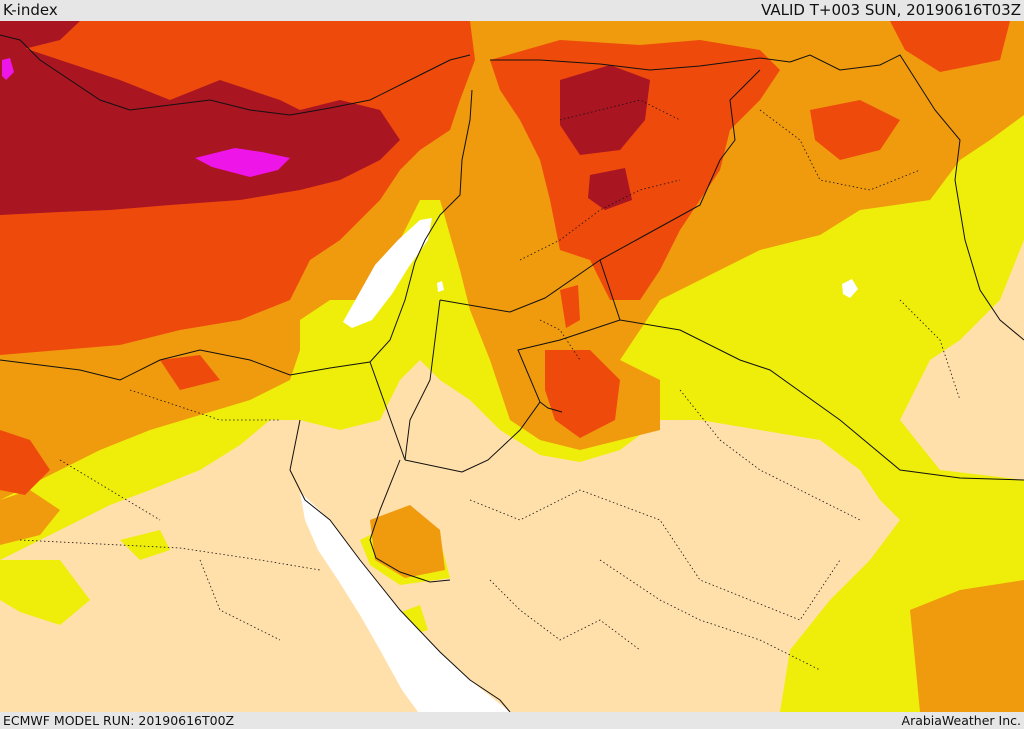 The height and width of the screenshot is (729, 1024). What do you see at coordinates (512, 10) in the screenshot?
I see `header-bar: K-index VALID T+003 SUN, 20190616T03Z` at bounding box center [512, 10].